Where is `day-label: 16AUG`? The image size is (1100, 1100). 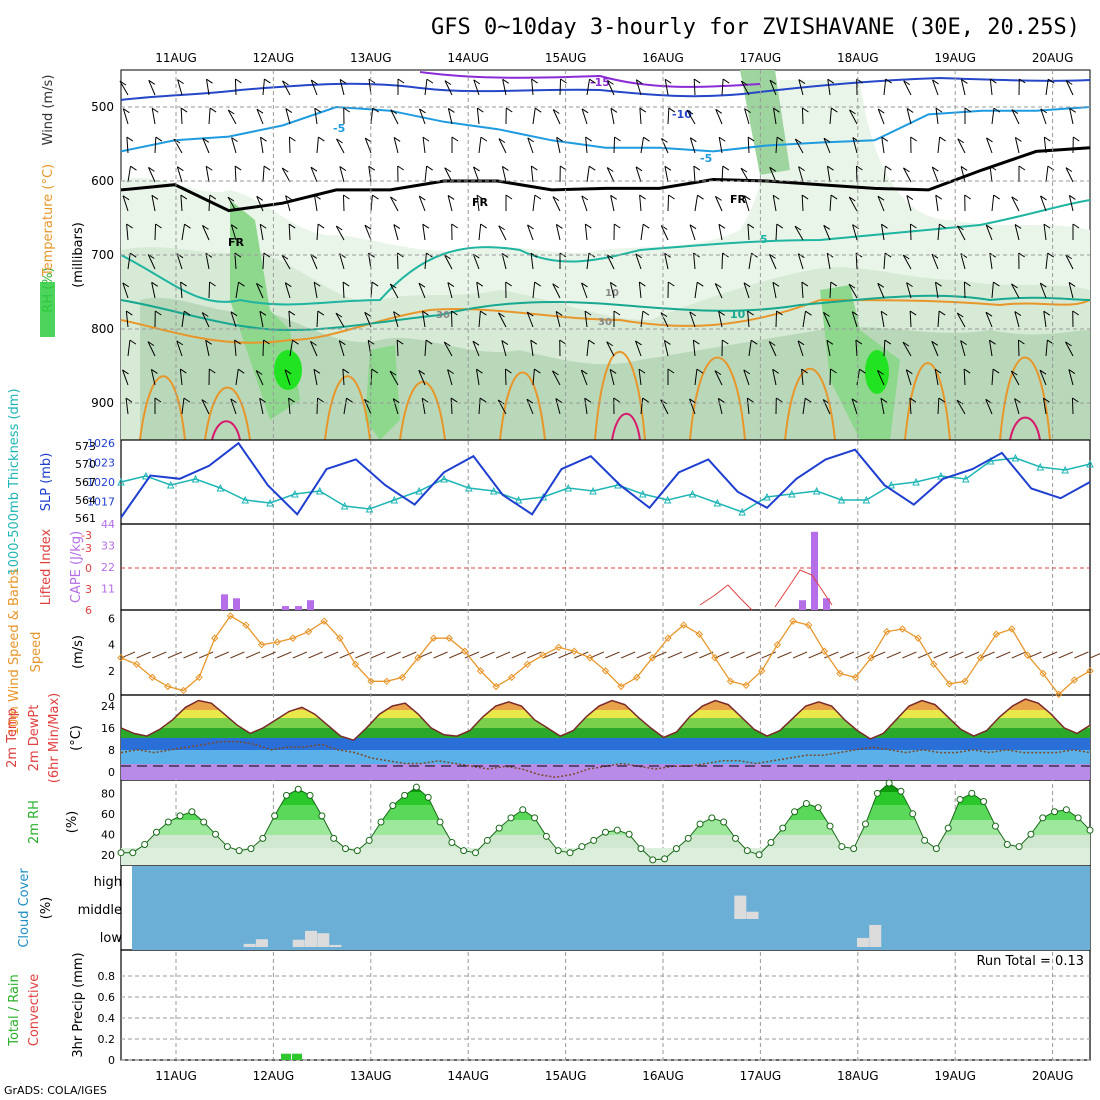
day-label: 16AUG is located at coordinates (663, 1076).